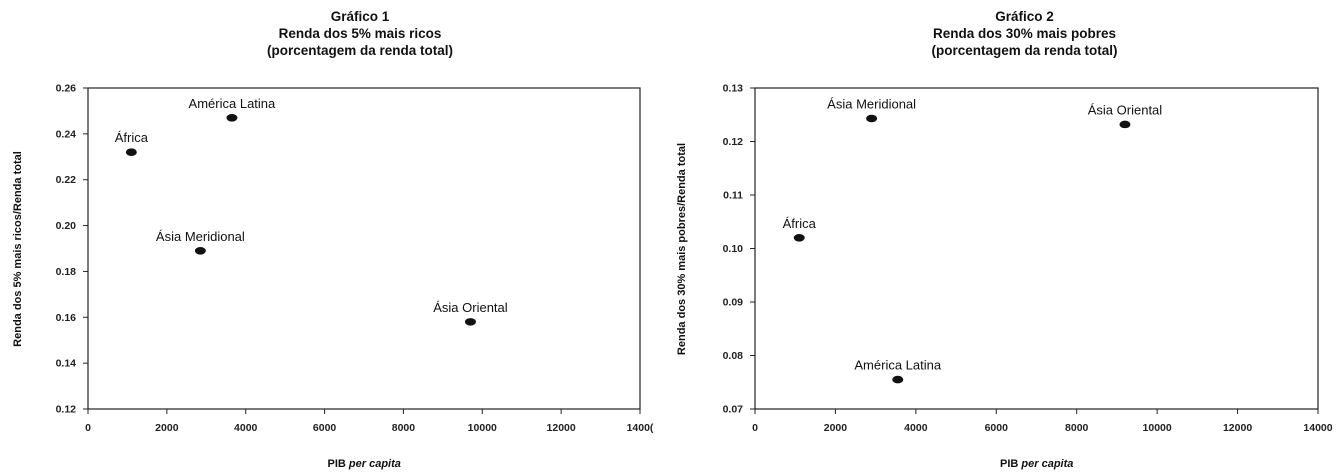 Image resolution: width=1339 pixels, height=472 pixels. What do you see at coordinates (66, 180) in the screenshot?
I see `chart-1-y-tick-label: 0.22` at bounding box center [66, 180].